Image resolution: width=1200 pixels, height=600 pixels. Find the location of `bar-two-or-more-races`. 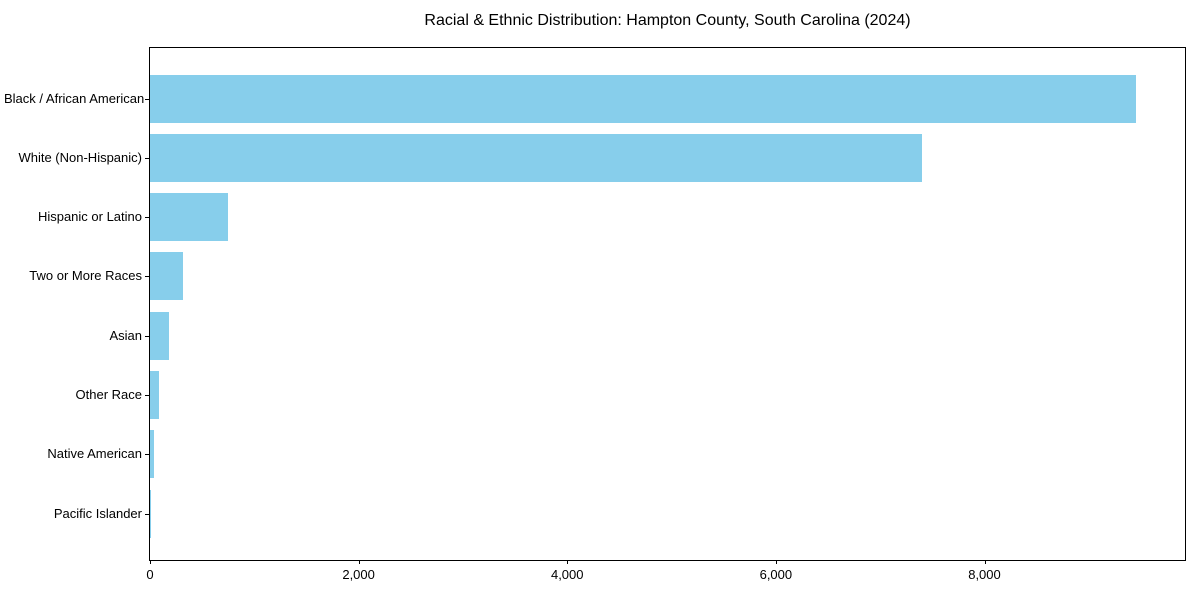

bar-two-or-more-races is located at coordinates (167, 276).